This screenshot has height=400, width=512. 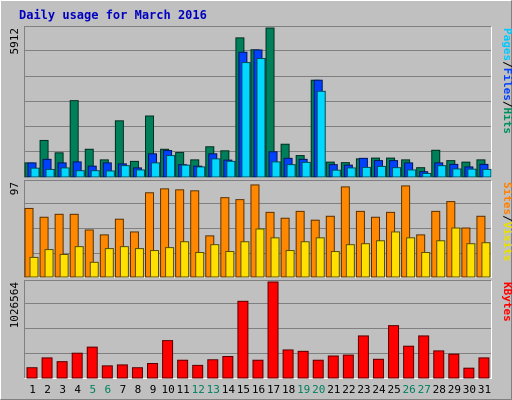 What do you see at coordinates (213, 389) in the screenshot?
I see `x-tick-label-day-13: 13` at bounding box center [213, 389].